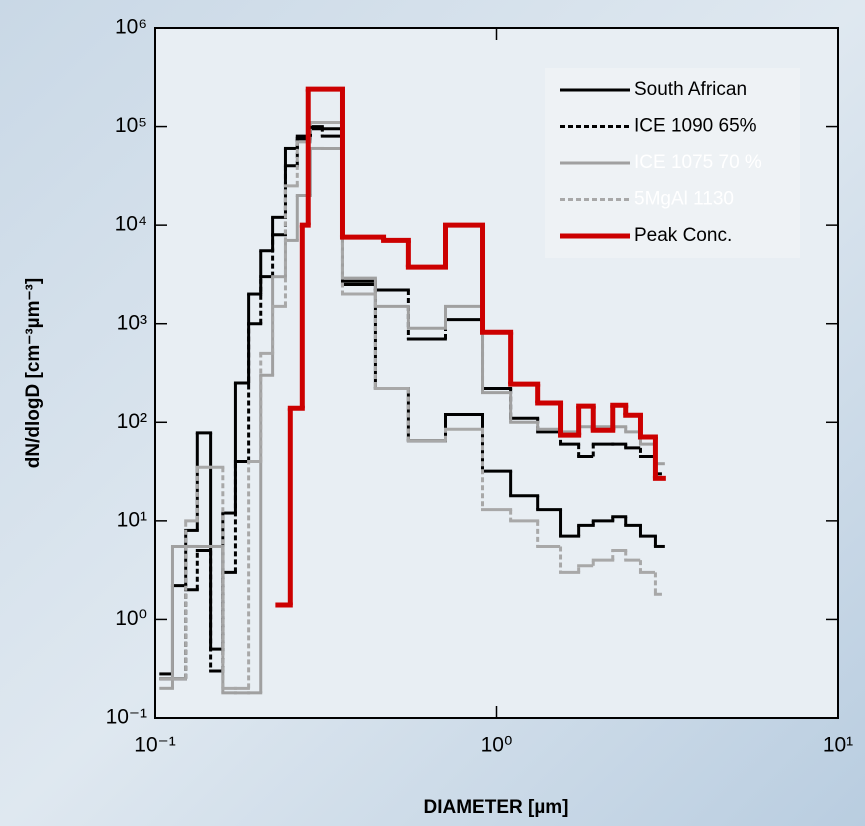  What do you see at coordinates (154, 745) in the screenshot?
I see `x-tick-label: 10⁻¹` at bounding box center [154, 745].